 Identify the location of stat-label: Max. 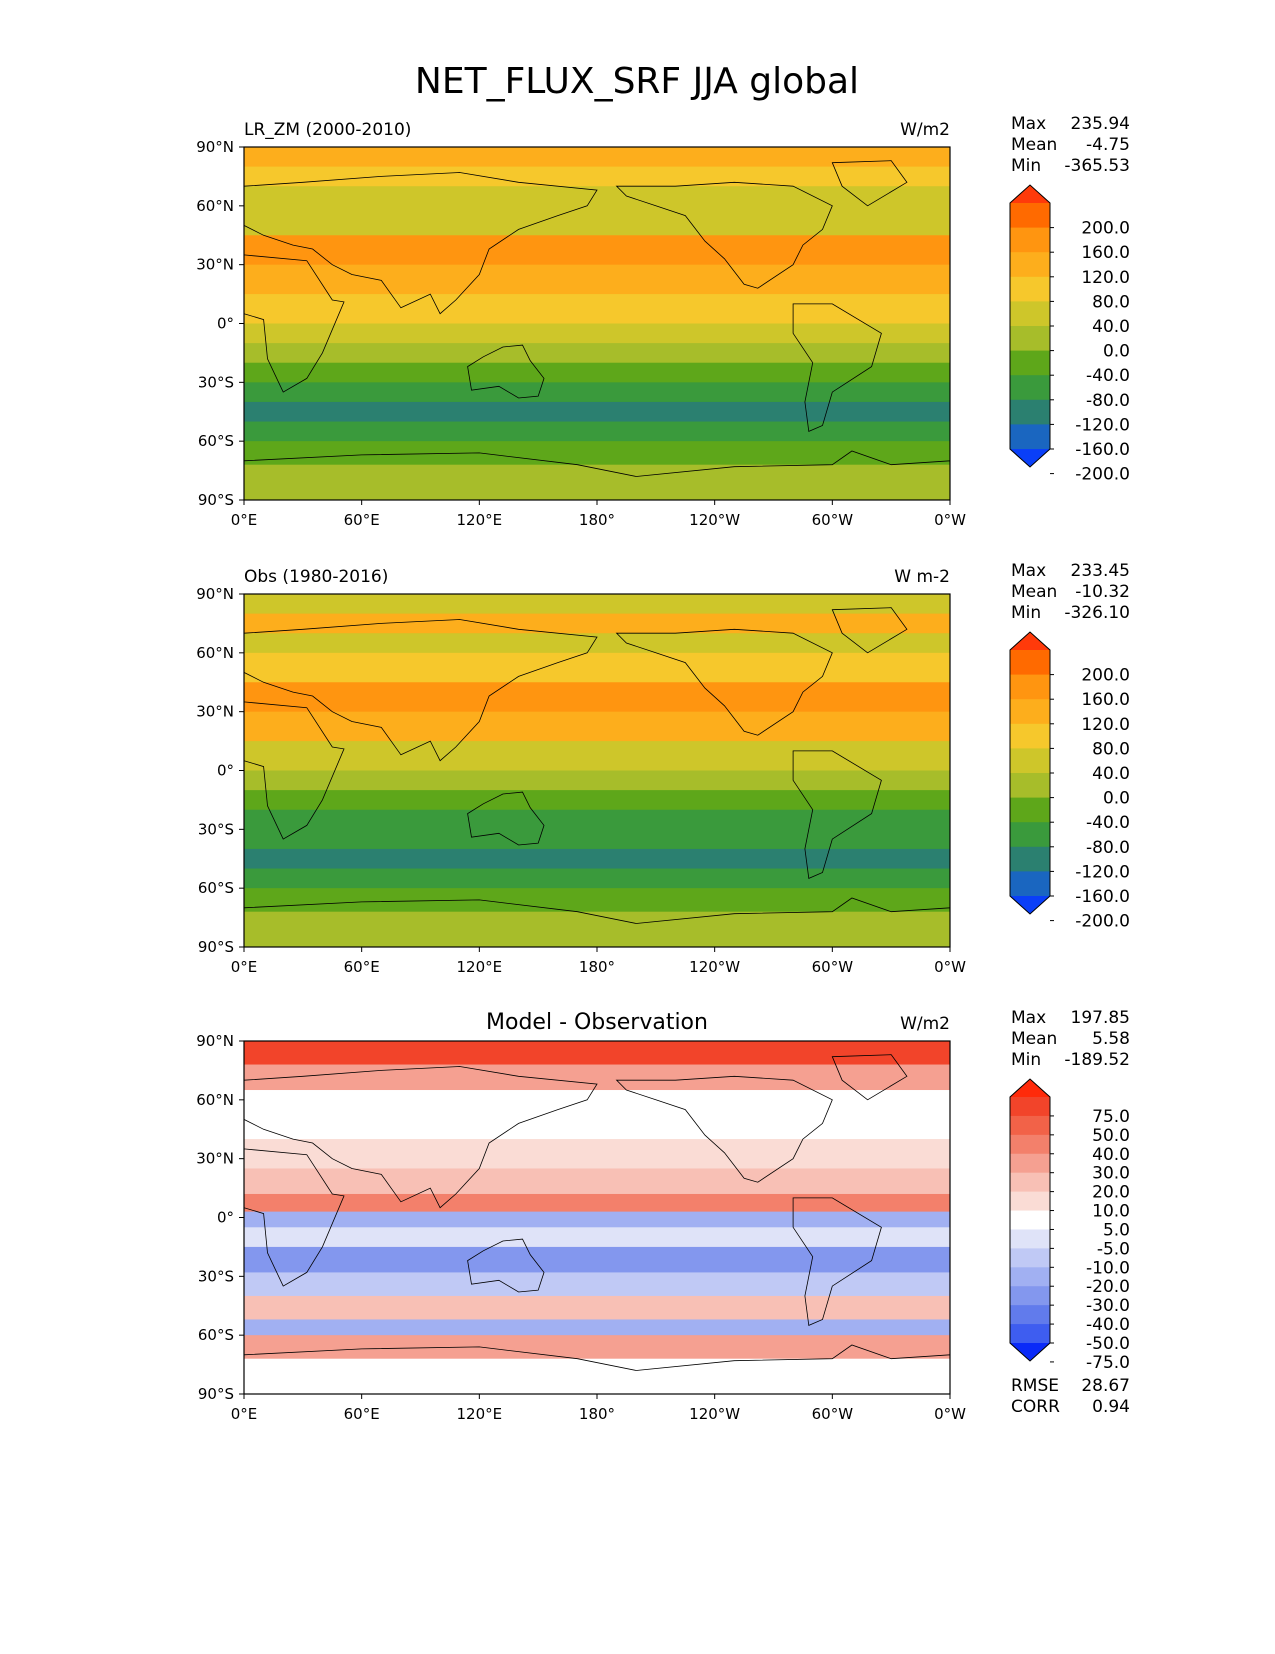
(1028, 571).